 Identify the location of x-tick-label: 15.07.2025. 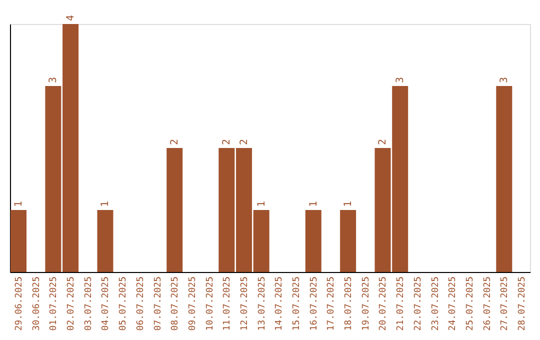
(297, 303).